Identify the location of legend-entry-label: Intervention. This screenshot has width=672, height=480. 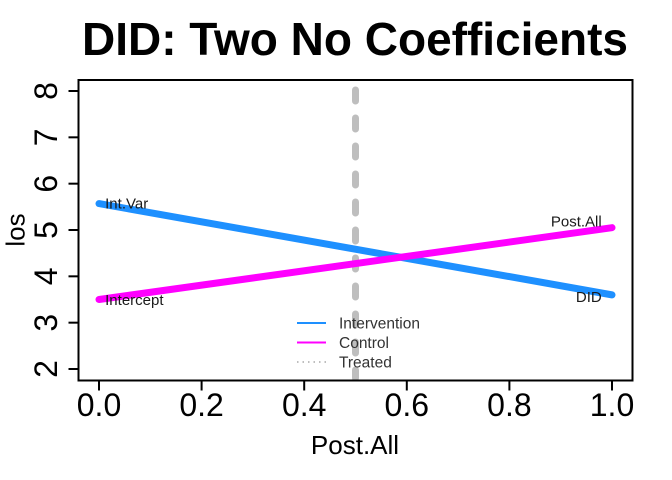
(379, 323).